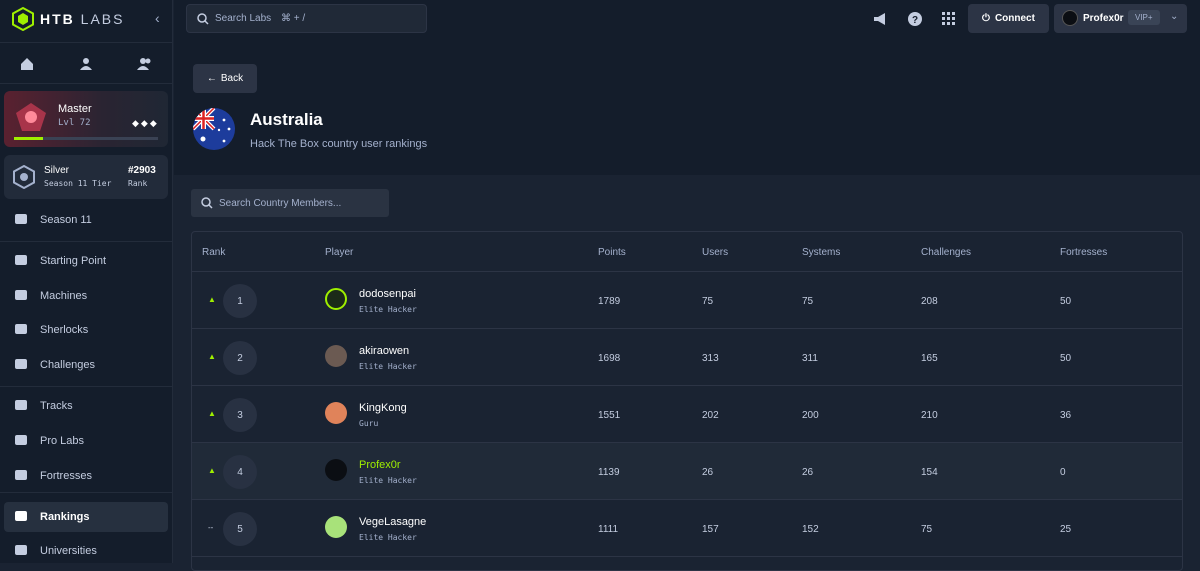 The height and width of the screenshot is (571, 1200). What do you see at coordinates (62, 441) in the screenshot?
I see `nav-label: Pro Labs` at bounding box center [62, 441].